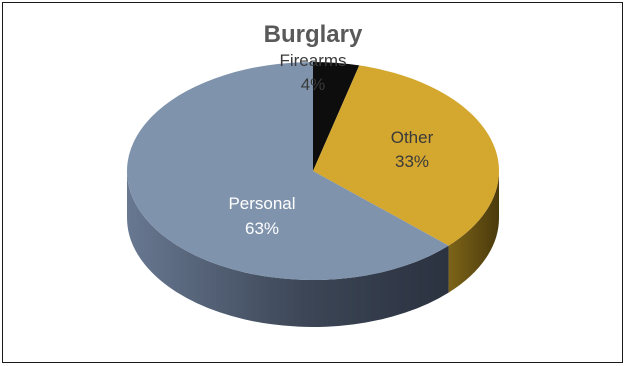  What do you see at coordinates (312, 60) in the screenshot?
I see `slice-label-firearms: Firearms` at bounding box center [312, 60].